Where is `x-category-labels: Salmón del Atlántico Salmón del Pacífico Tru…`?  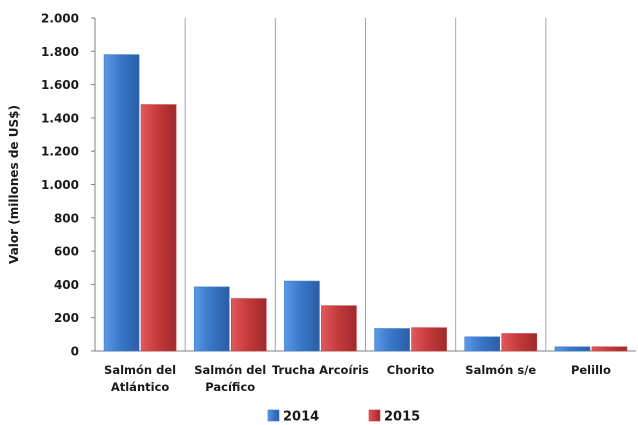 x-category-labels: Salmón del Atlántico Salmón del Pacífico Tru… is located at coordinates (357, 378).